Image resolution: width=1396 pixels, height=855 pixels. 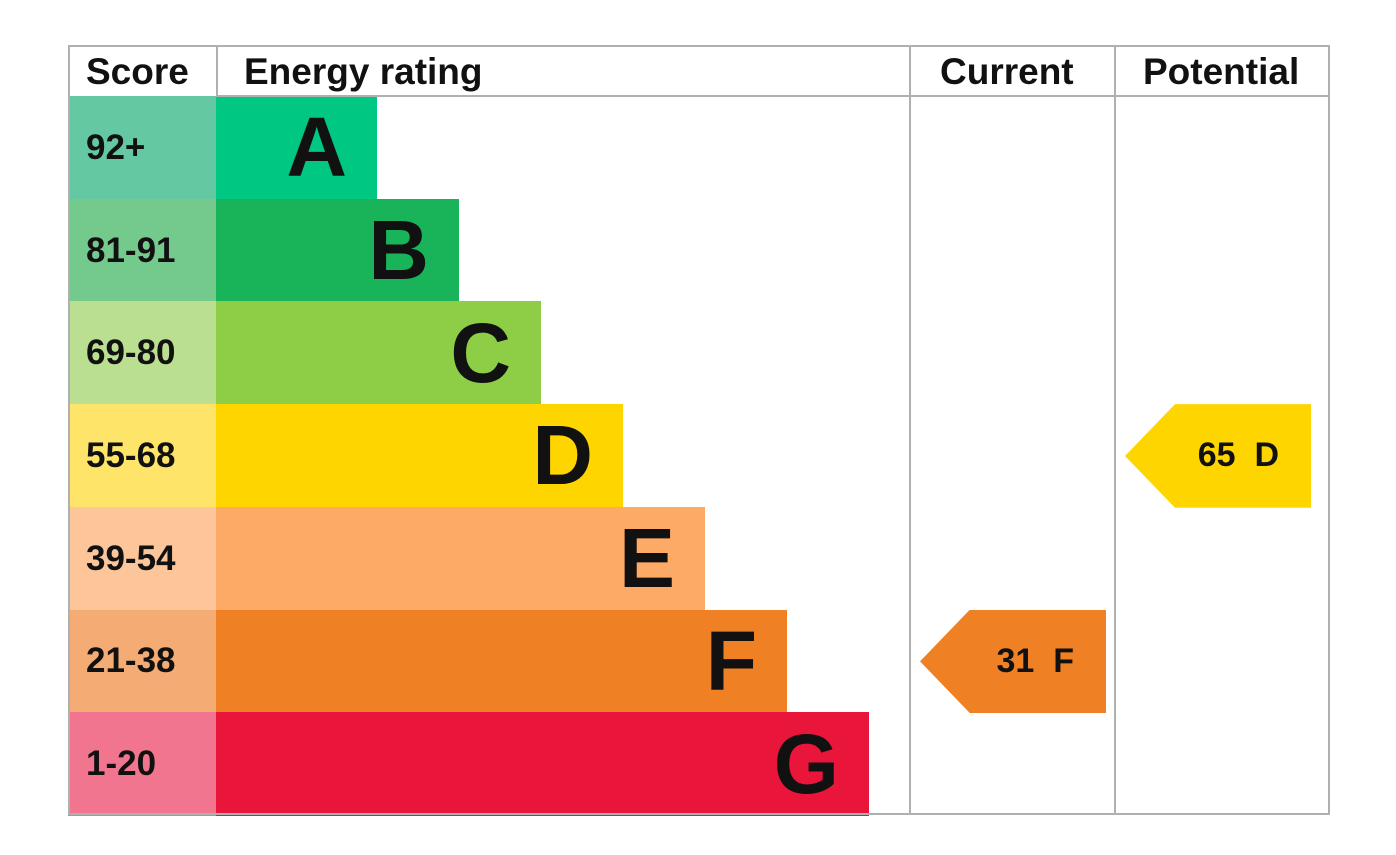 I want to click on header-energy-rating: Energy rating, so click(x=363, y=71).